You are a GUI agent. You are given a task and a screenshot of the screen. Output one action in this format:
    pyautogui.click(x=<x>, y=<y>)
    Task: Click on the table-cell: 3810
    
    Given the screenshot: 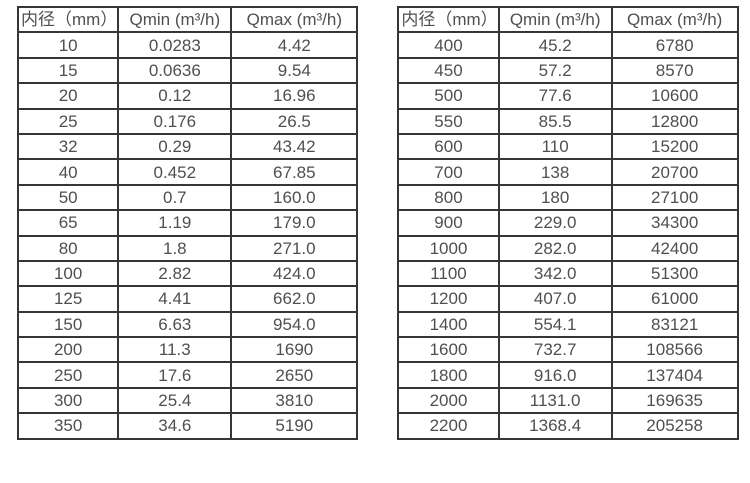 What is the action you would take?
    pyautogui.click(x=294, y=400)
    